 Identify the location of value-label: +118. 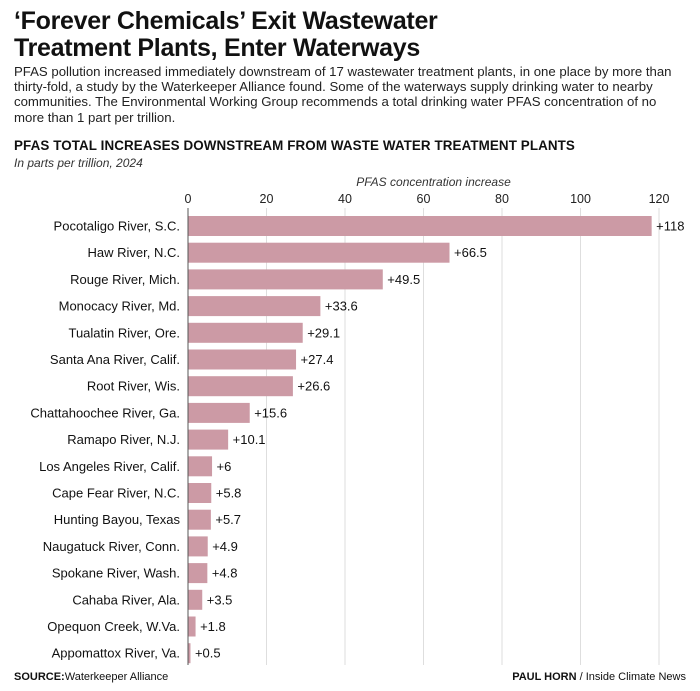
(670, 226).